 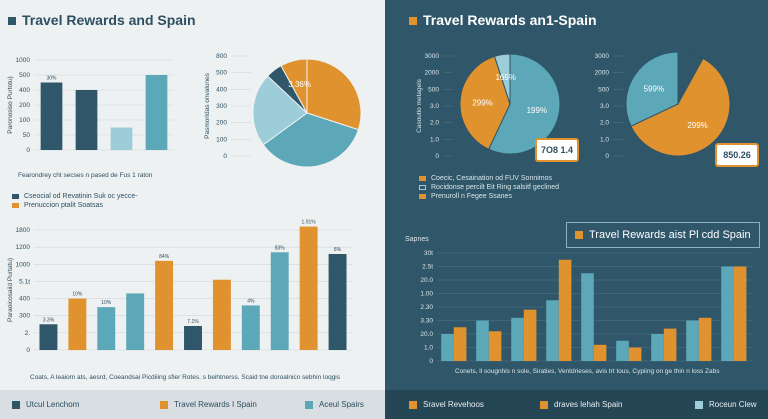 What do you see at coordinates (102, 20) in the screenshot?
I see `left-title: Travel Rewards and Spain` at bounding box center [102, 20].